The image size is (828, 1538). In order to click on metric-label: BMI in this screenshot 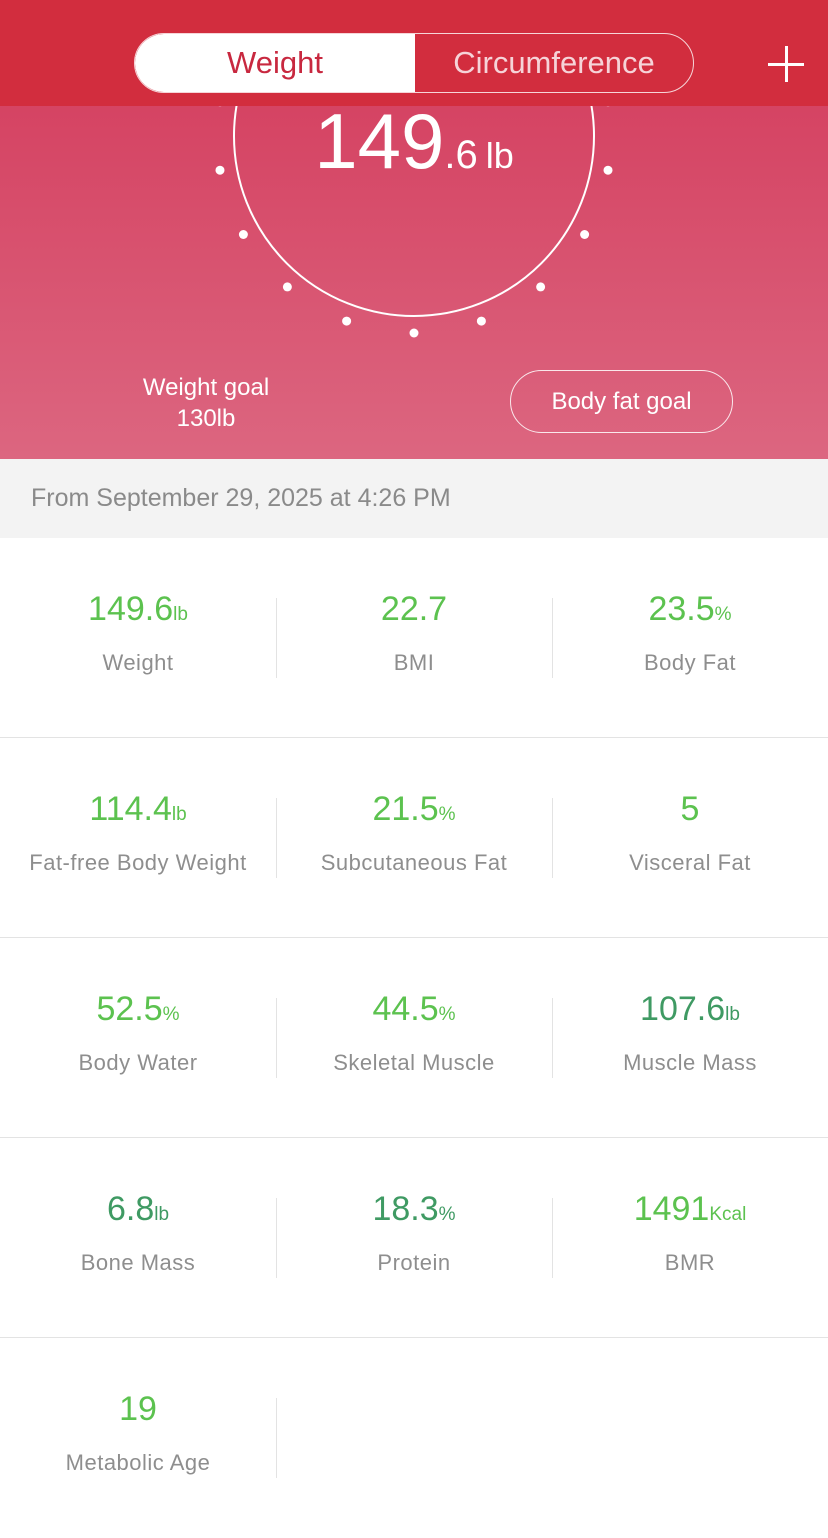, I will do `click(414, 662)`.